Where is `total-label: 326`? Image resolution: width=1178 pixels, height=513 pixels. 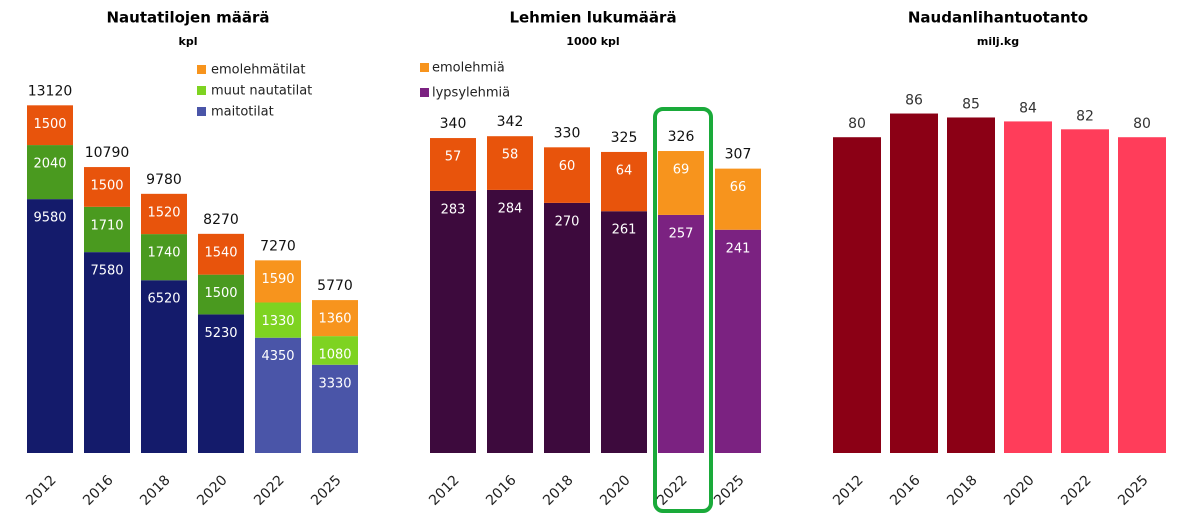 total-label: 326 is located at coordinates (681, 137).